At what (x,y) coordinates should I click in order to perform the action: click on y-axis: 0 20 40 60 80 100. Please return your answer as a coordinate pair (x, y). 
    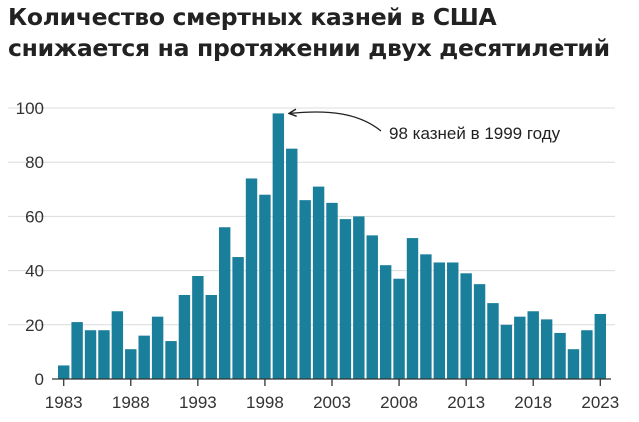
    Looking at the image, I should click on (30, 244).